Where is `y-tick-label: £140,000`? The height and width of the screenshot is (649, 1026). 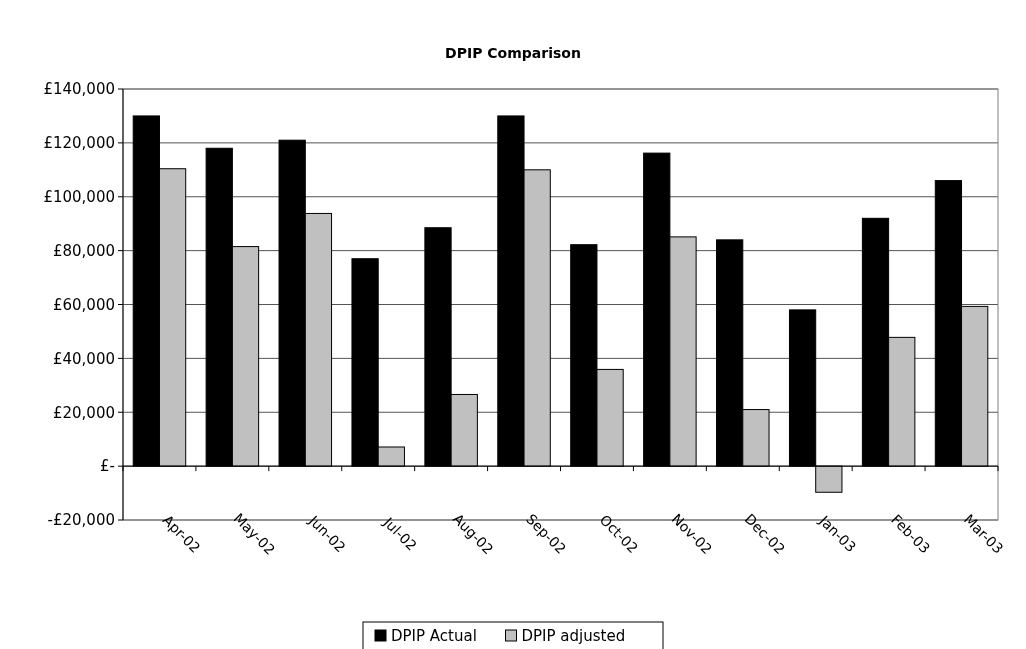
y-tick-label: £140,000 is located at coordinates (79, 89).